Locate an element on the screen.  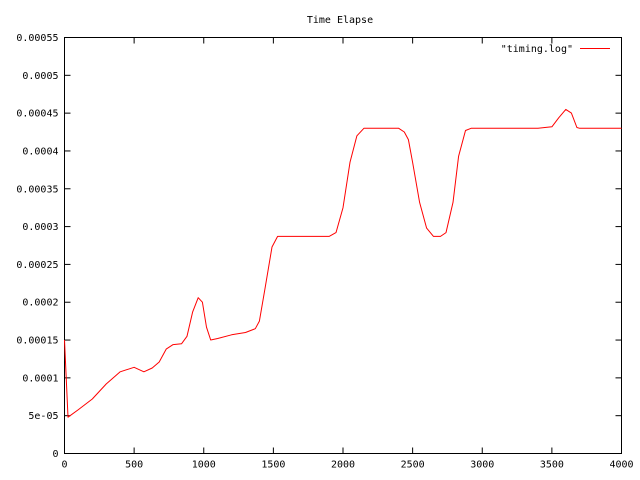
y-tick-label: 0.00035 is located at coordinates (37, 189).